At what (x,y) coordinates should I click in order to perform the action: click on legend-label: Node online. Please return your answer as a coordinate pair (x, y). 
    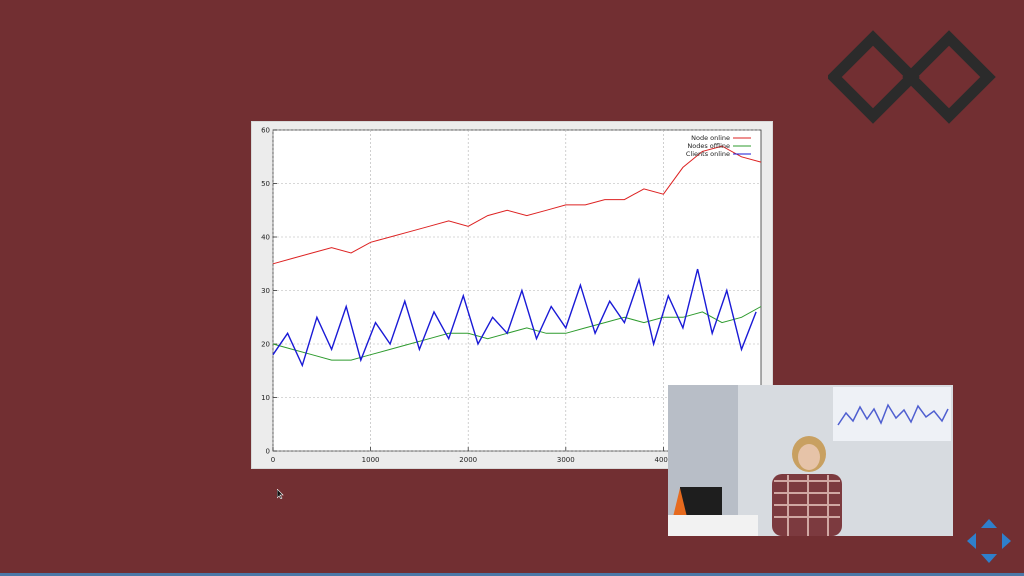
    Looking at the image, I should click on (710, 138).